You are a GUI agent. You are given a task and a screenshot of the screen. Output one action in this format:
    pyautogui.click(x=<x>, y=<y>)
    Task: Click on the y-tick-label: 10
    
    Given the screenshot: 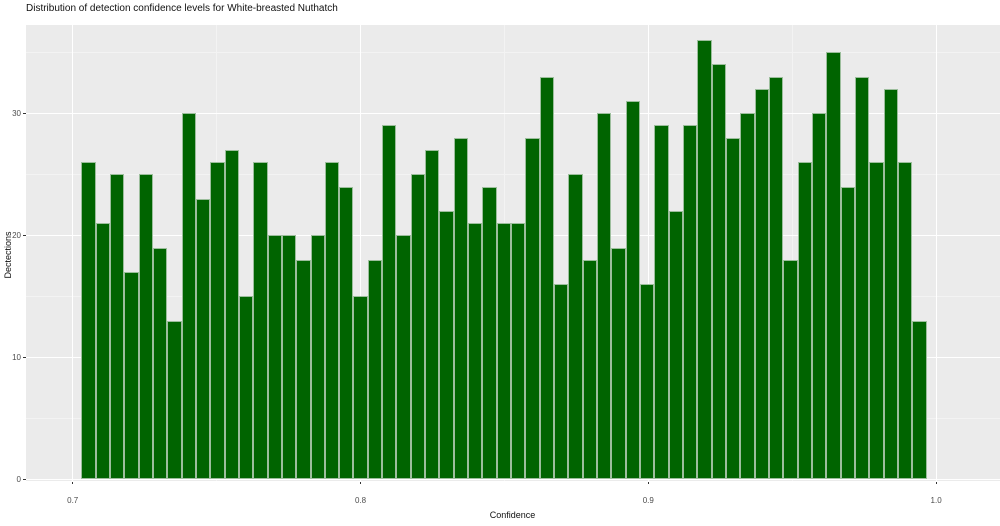 What is the action you would take?
    pyautogui.click(x=16, y=357)
    